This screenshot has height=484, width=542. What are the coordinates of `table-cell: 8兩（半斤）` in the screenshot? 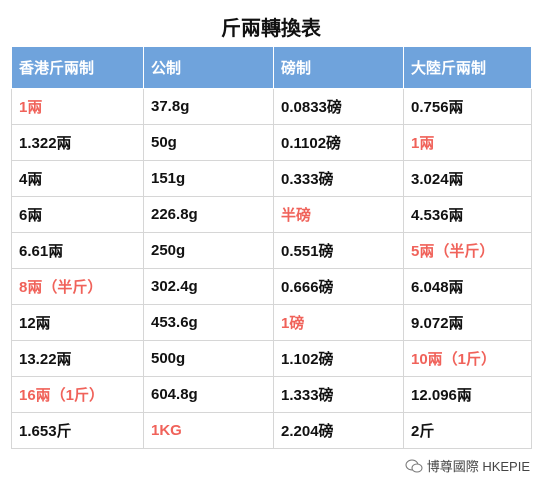 It's located at (77, 286).